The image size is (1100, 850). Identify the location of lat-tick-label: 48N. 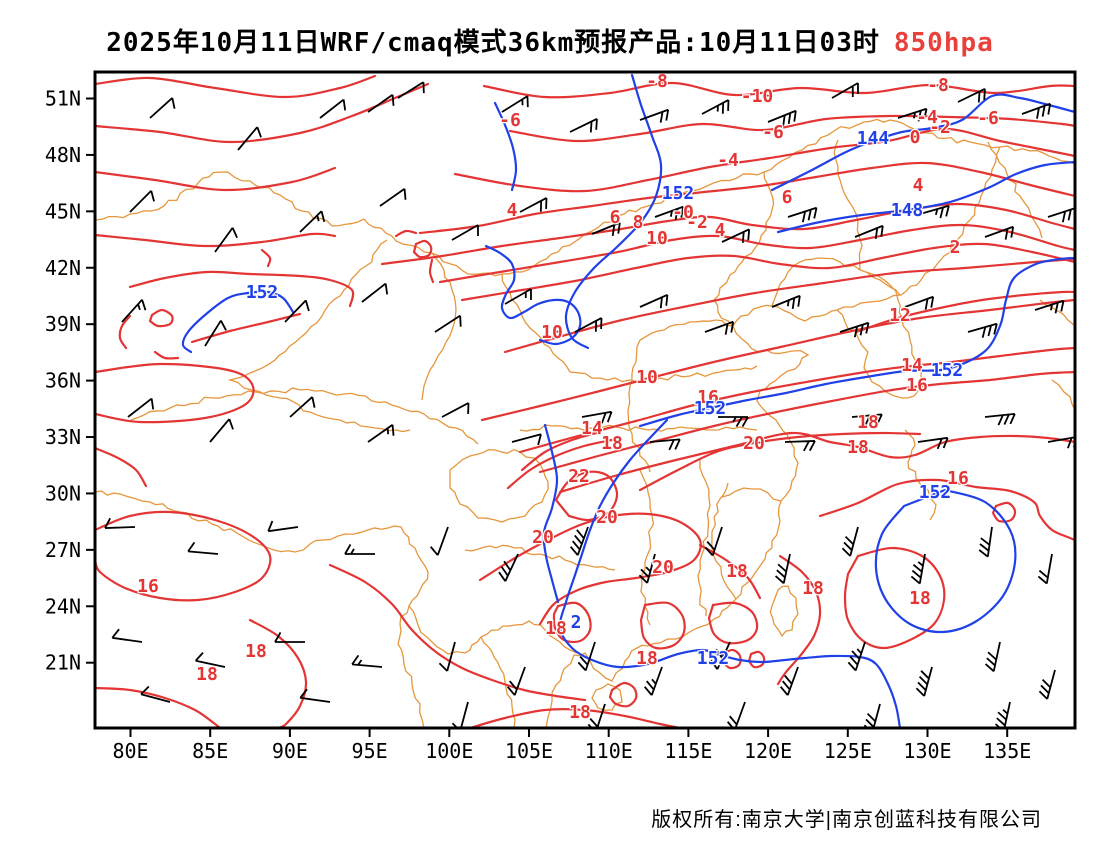
(63, 155).